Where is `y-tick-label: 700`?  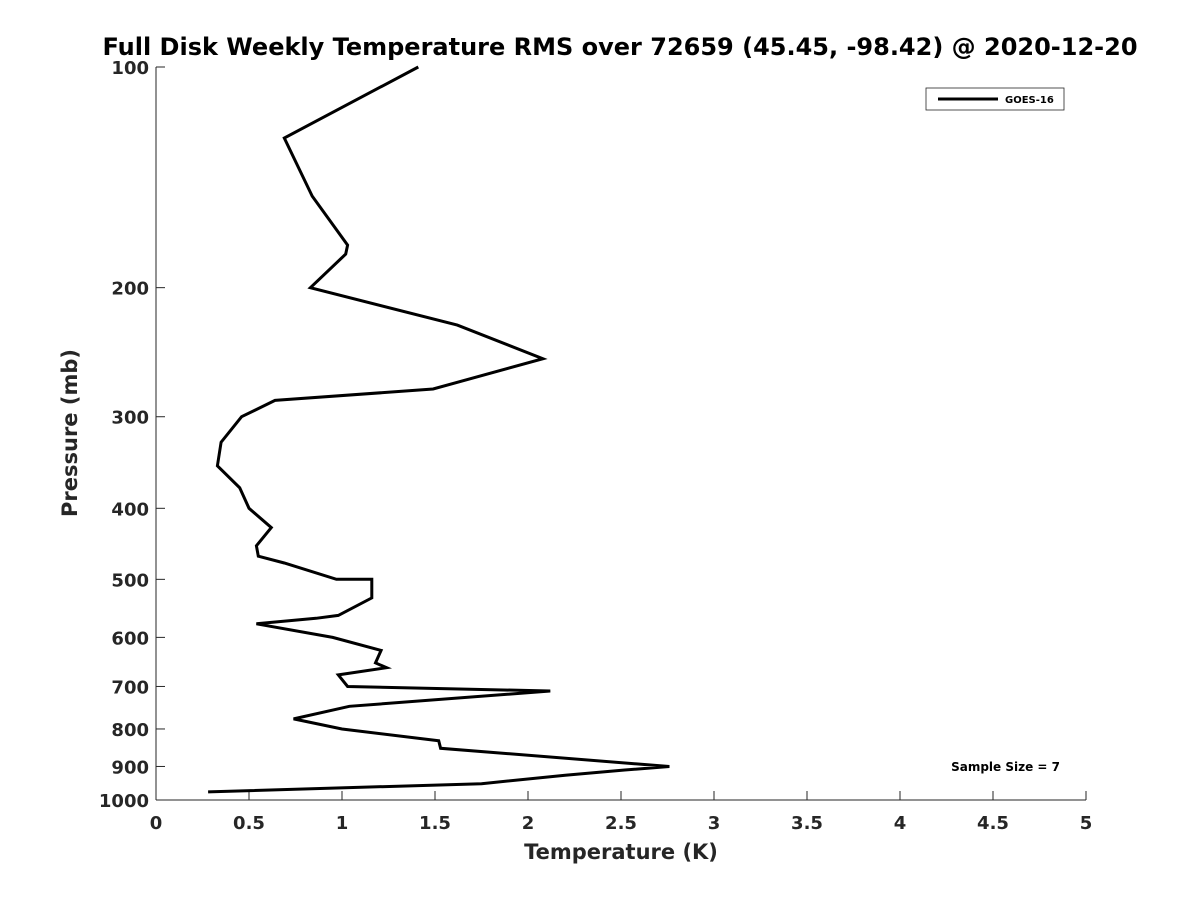
y-tick-label: 700 is located at coordinates (130, 687).